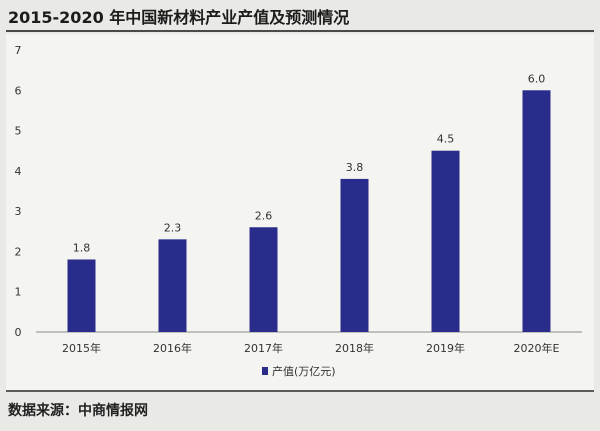 The width and height of the screenshot is (600, 431). What do you see at coordinates (82, 247) in the screenshot?
I see `data-label: 1.8` at bounding box center [82, 247].